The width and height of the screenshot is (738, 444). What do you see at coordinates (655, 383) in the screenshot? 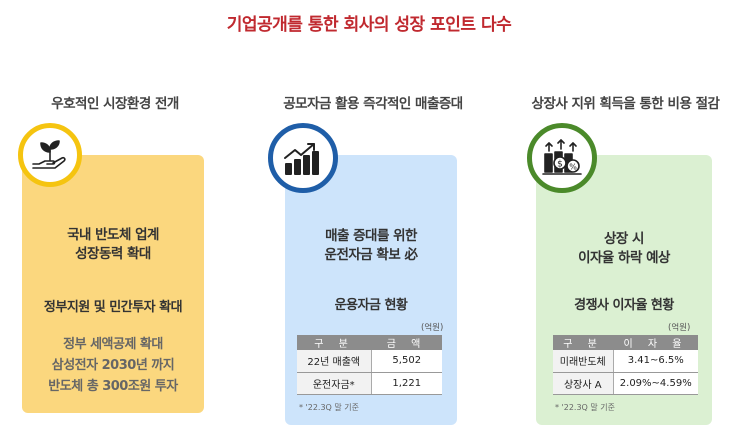
I see `table-cell: 2.09%~4.59%` at bounding box center [655, 383].